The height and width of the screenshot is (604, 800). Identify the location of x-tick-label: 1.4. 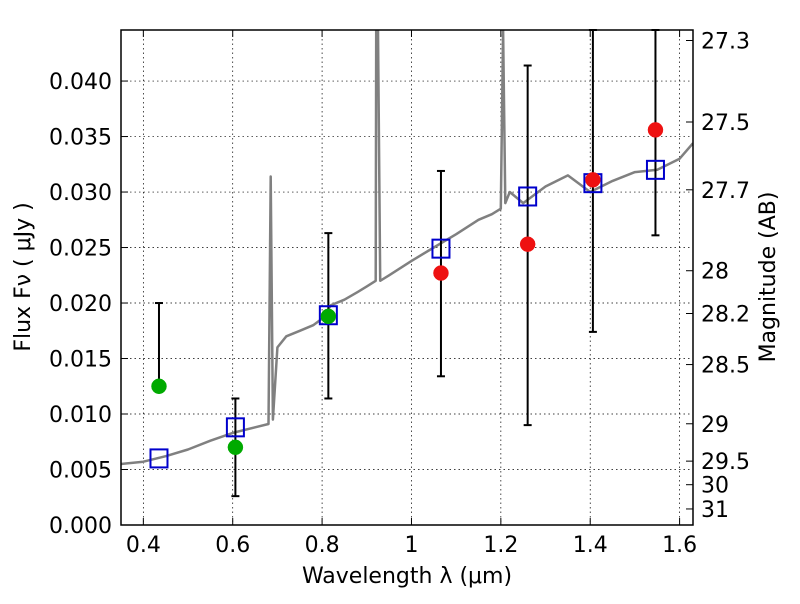
(590, 545).